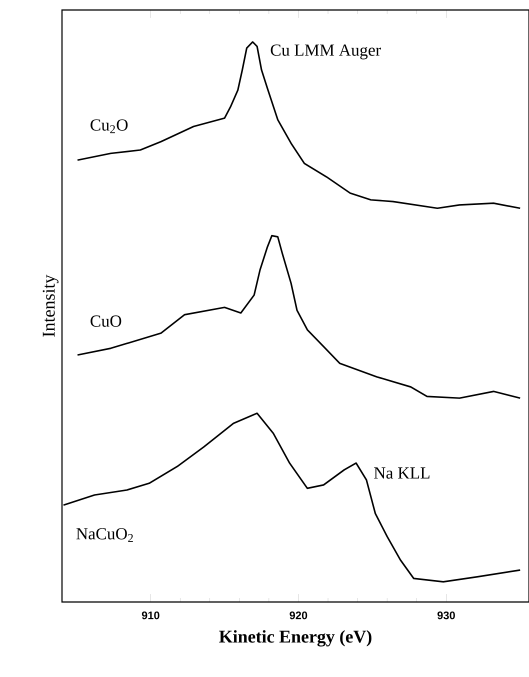 The height and width of the screenshot is (677, 529). What do you see at coordinates (299, 616) in the screenshot?
I see `x-tick-label: 920` at bounding box center [299, 616].